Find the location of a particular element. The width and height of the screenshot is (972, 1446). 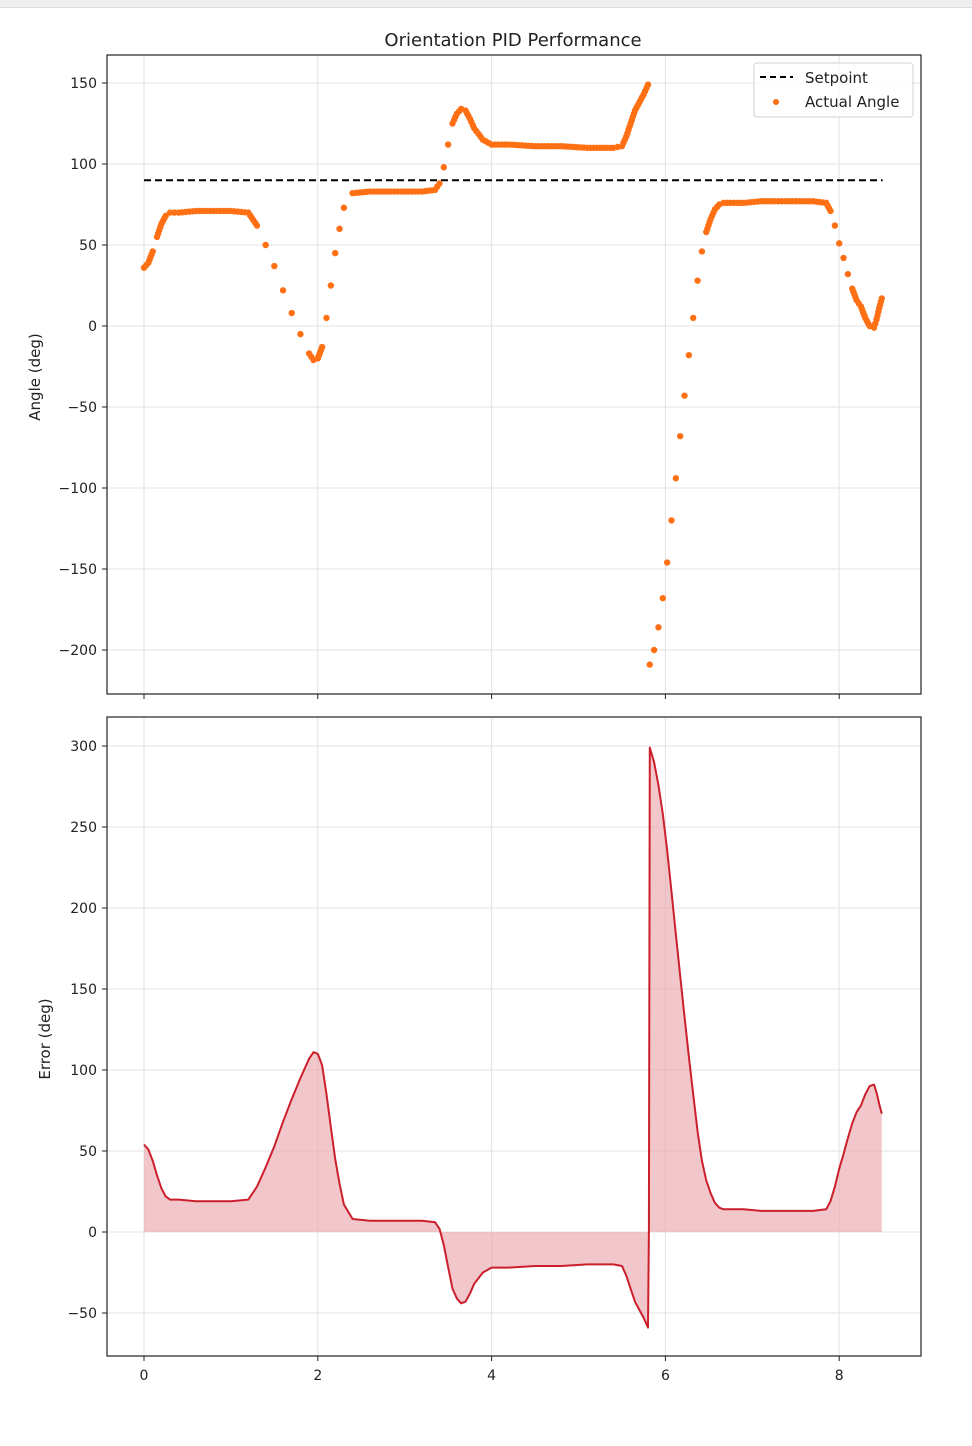

figure-title: Orientation PID Performance is located at coordinates (512, 40).